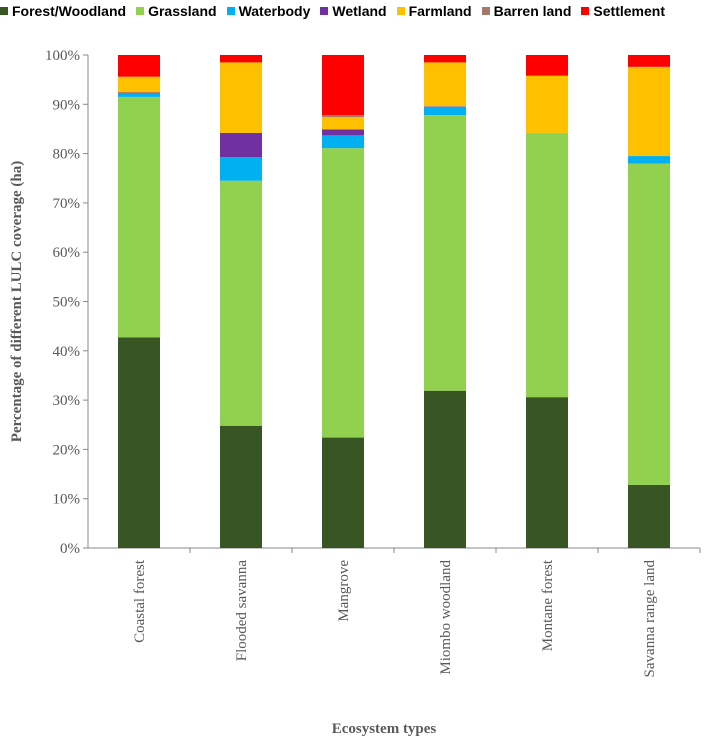  I want to click on legend-label: Barren land, so click(532, 11).